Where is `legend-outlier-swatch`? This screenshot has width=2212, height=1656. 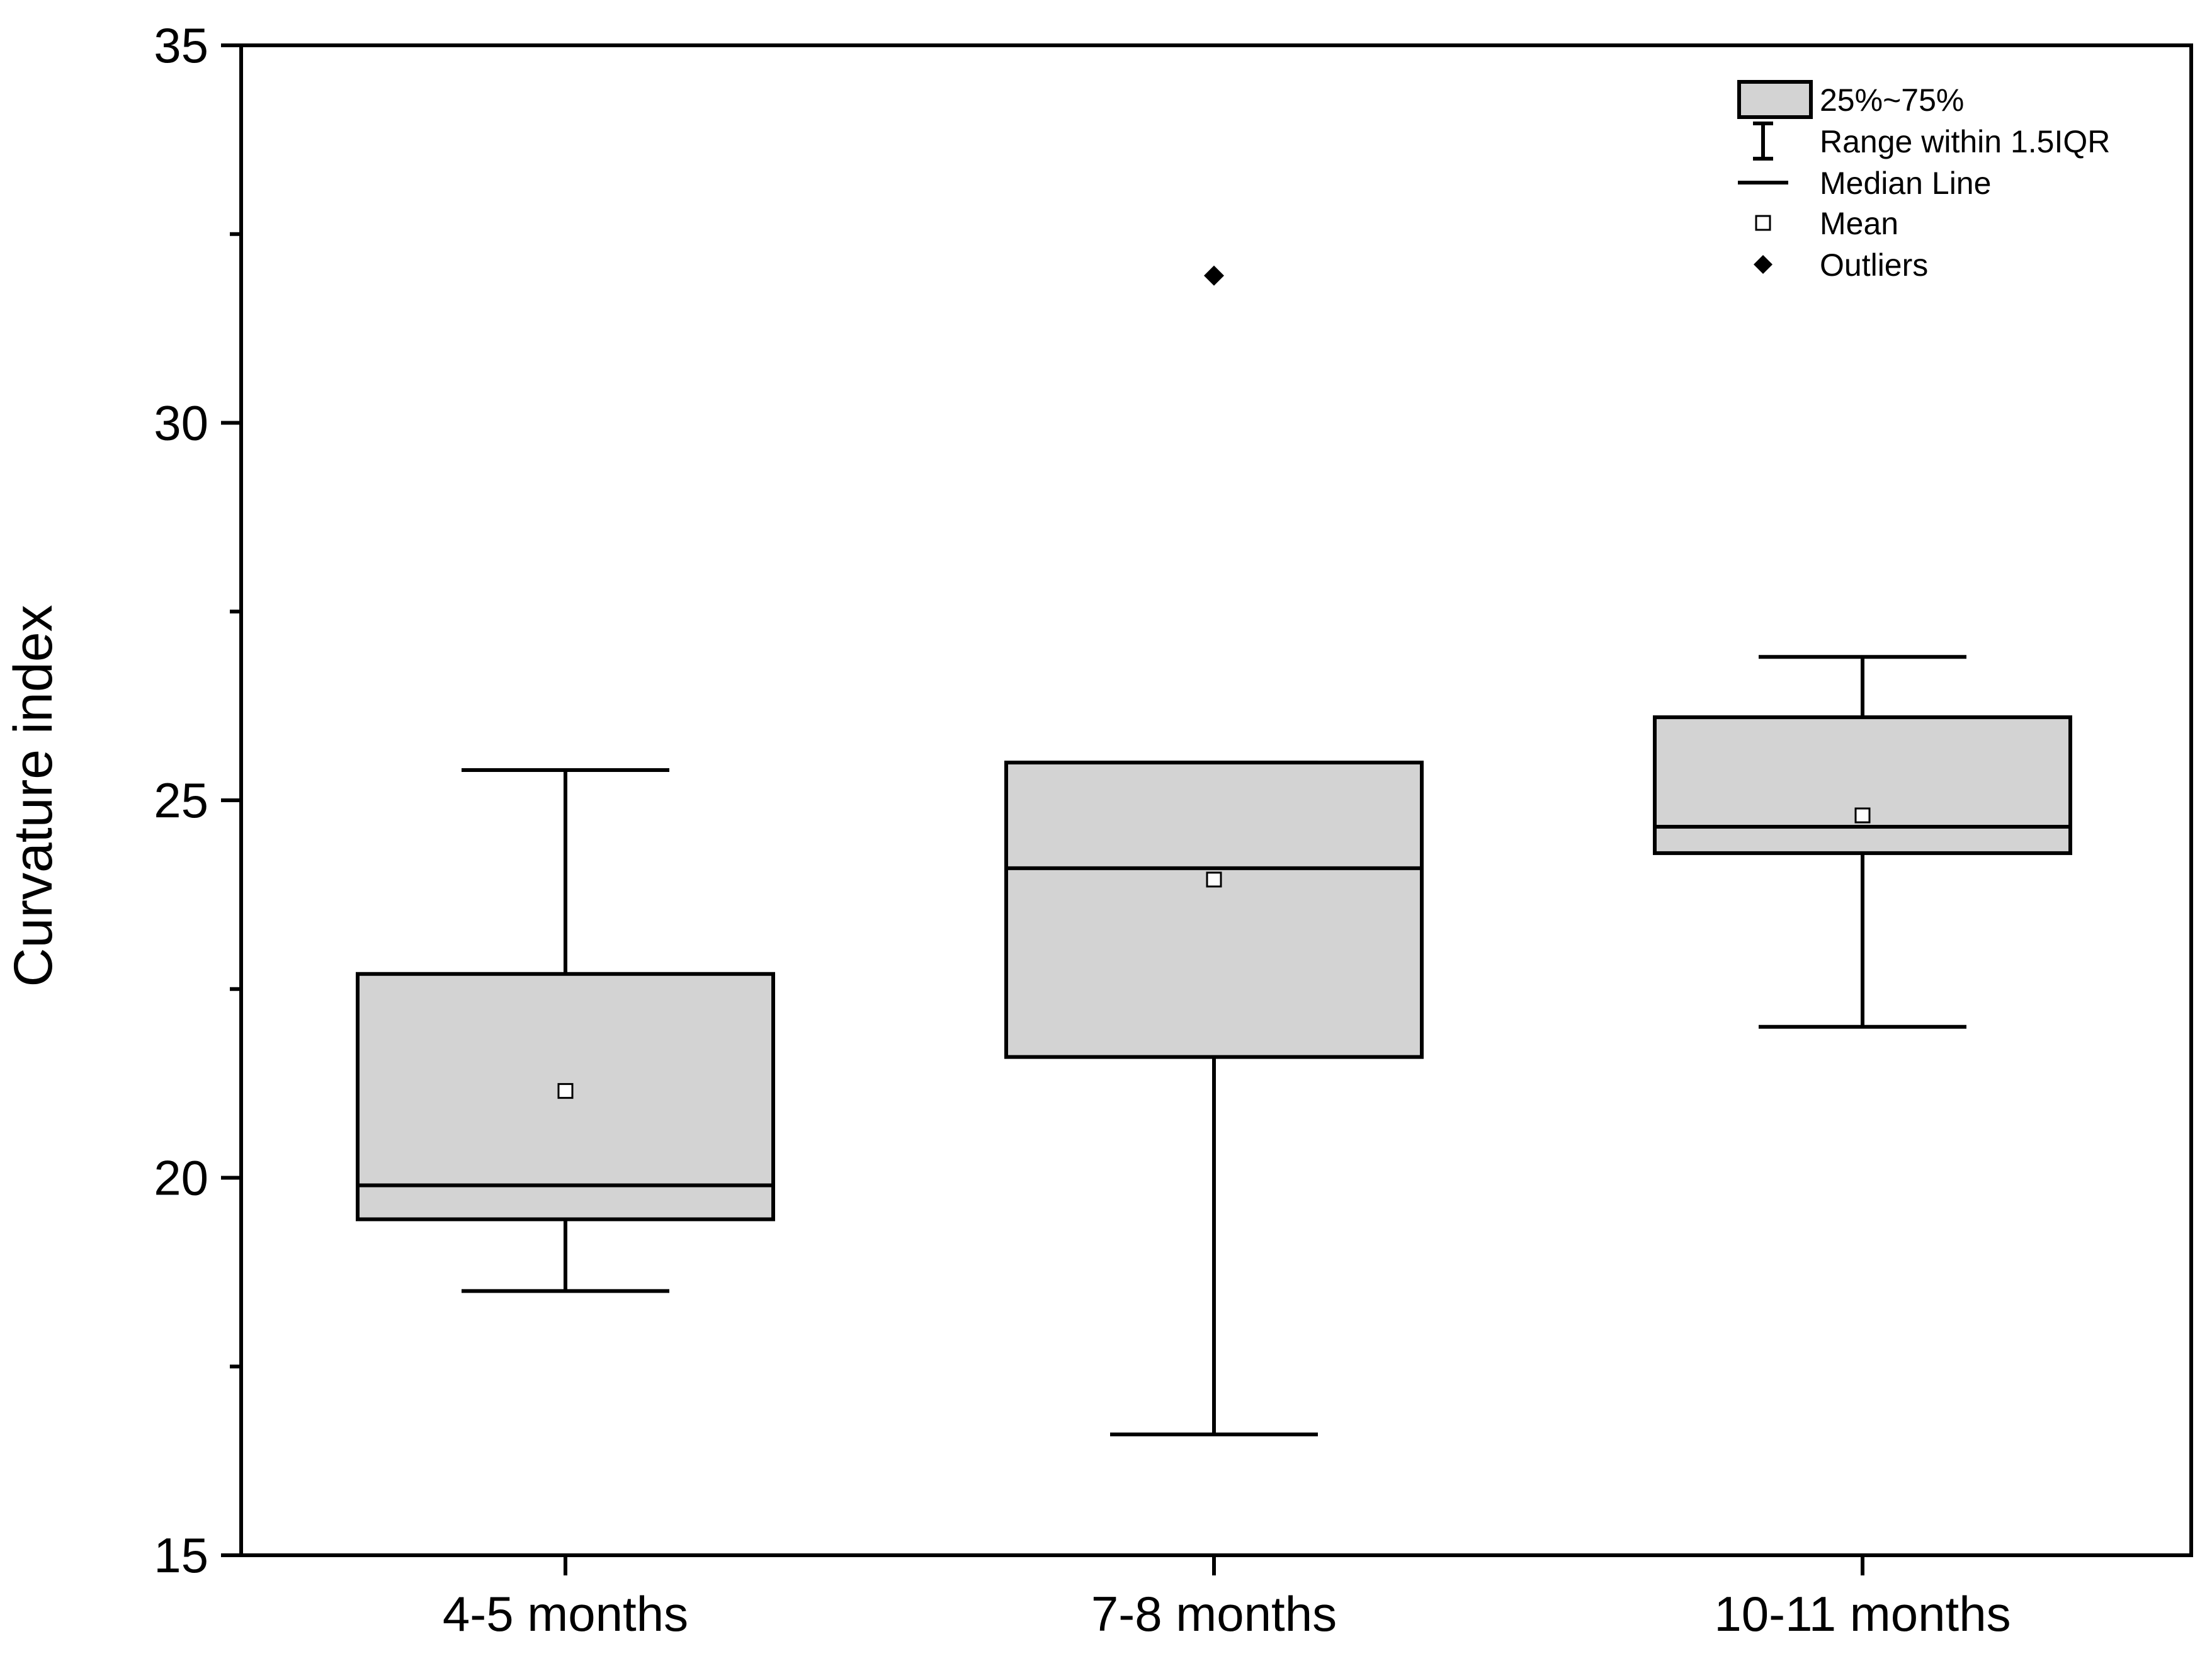 legend-outlier-swatch is located at coordinates (1763, 264).